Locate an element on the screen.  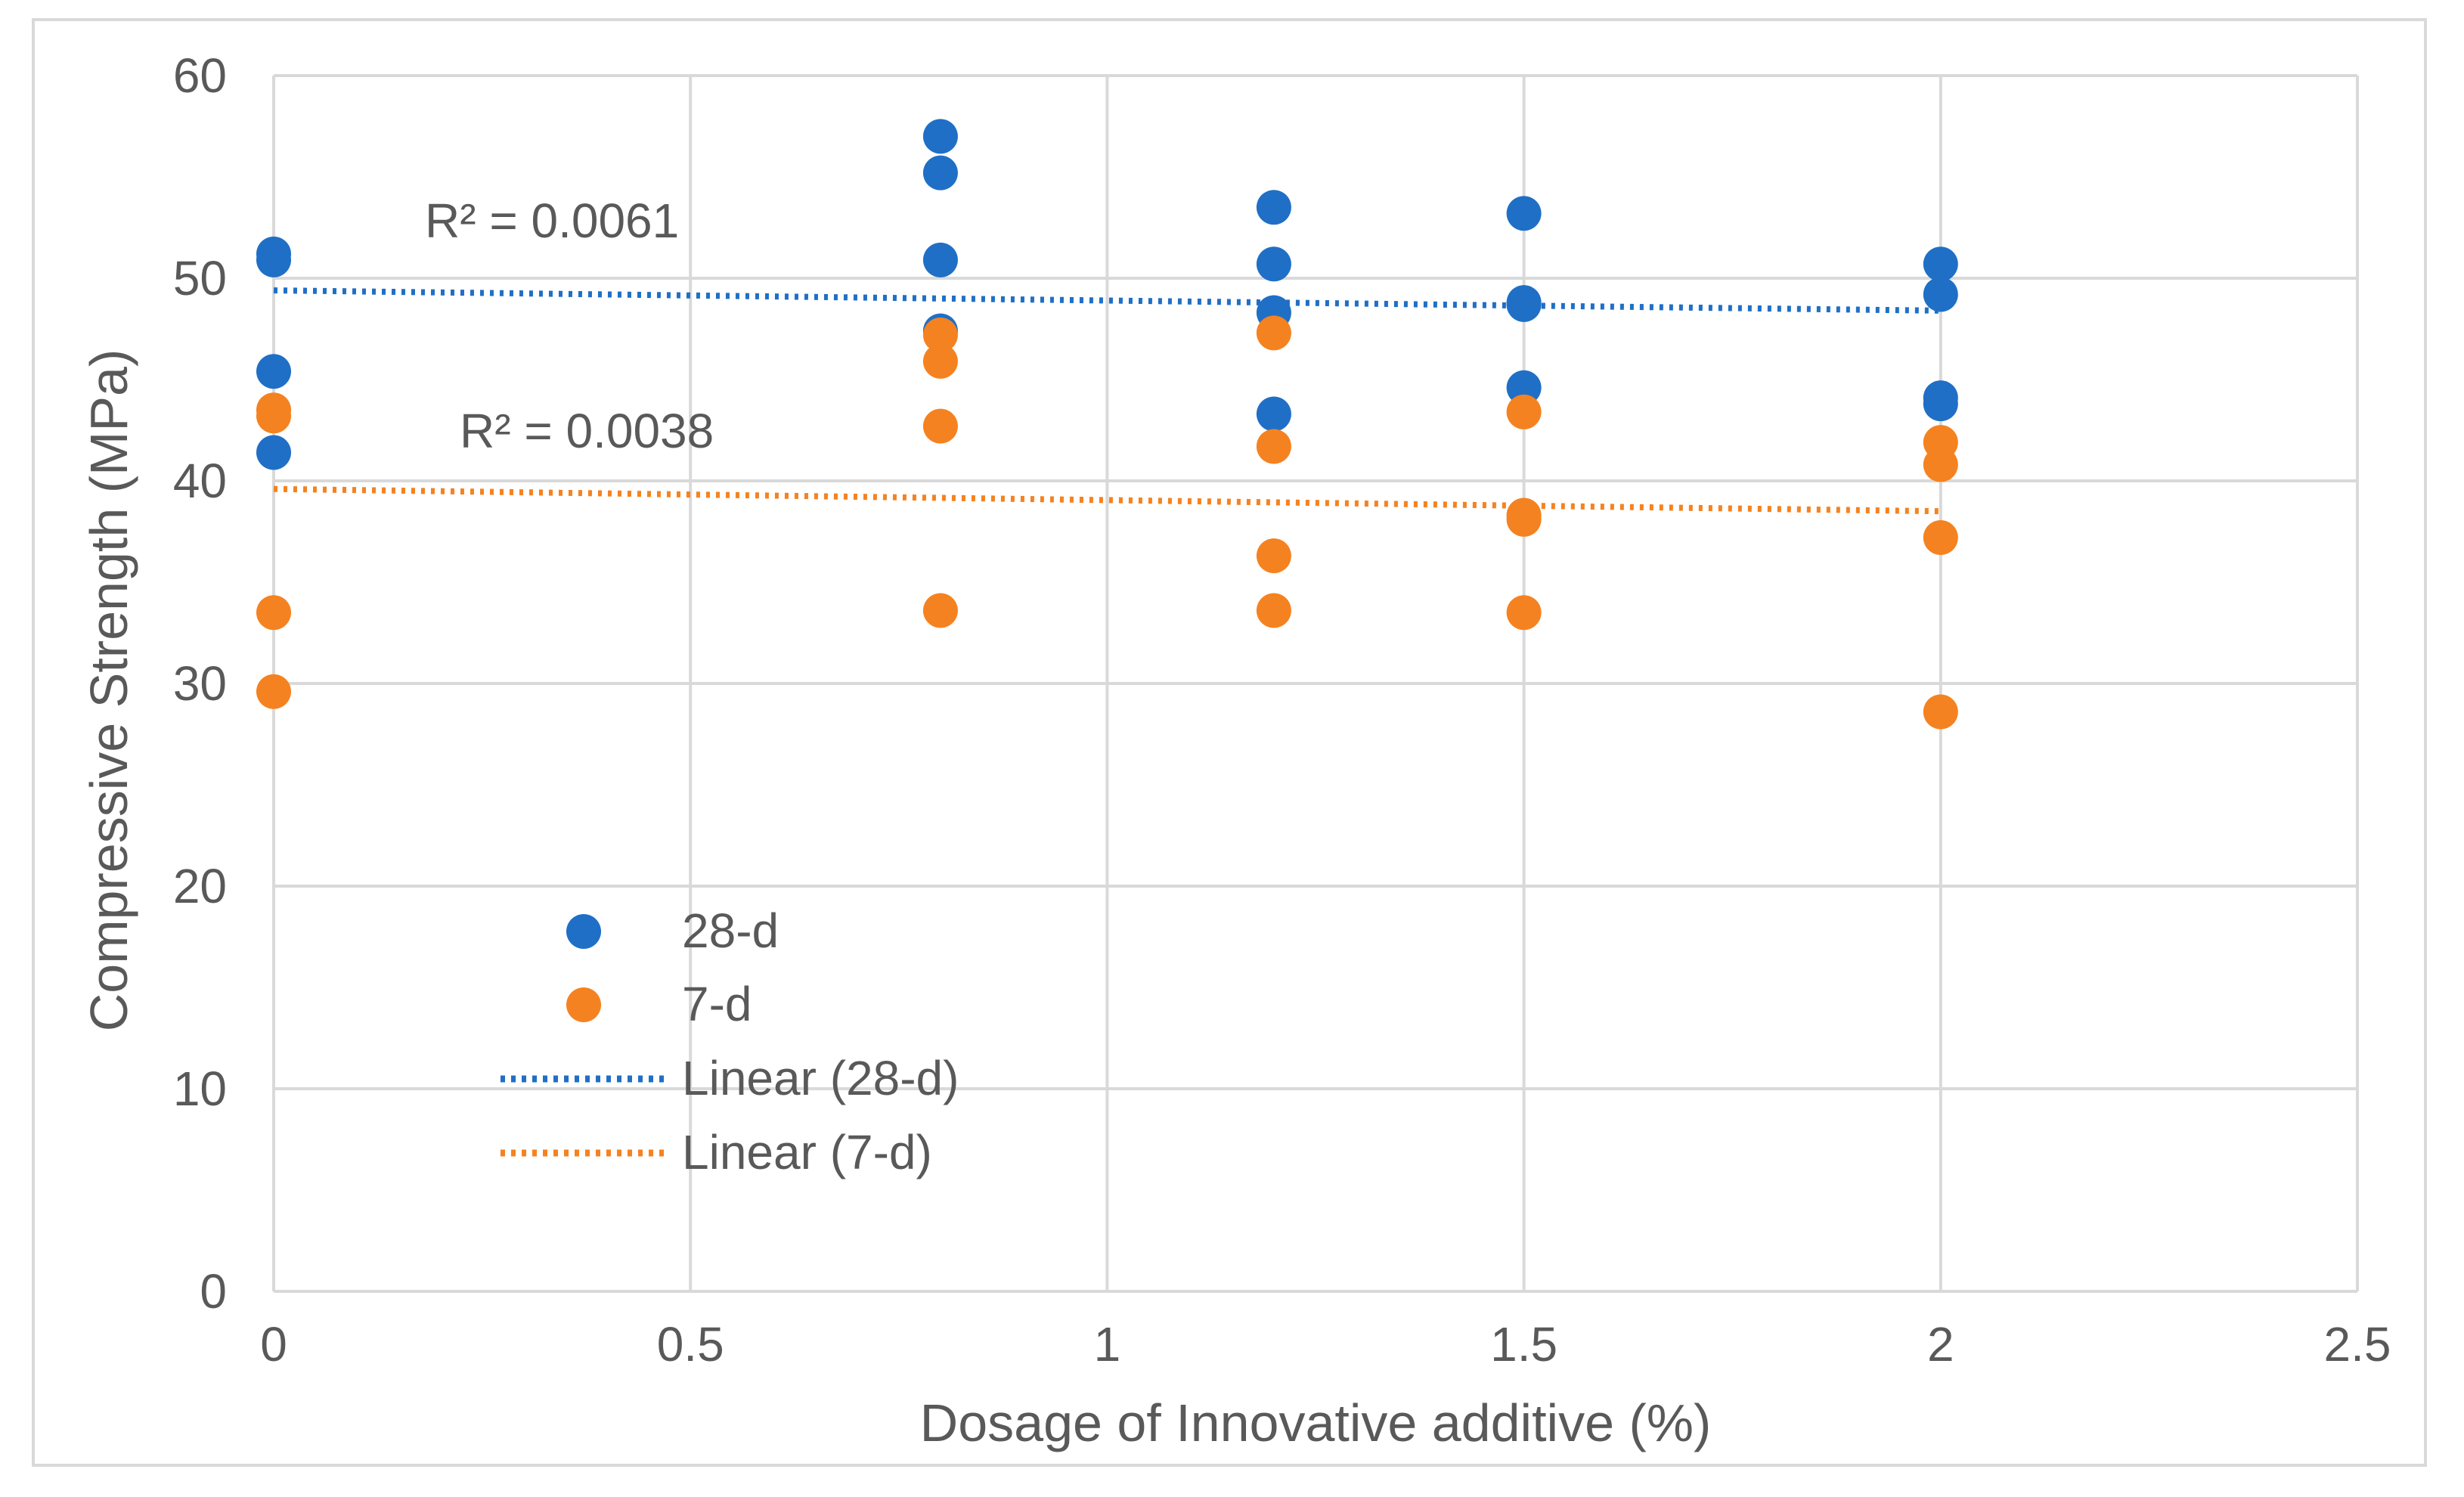
x-tick-label: 2.5 is located at coordinates (2357, 1344).